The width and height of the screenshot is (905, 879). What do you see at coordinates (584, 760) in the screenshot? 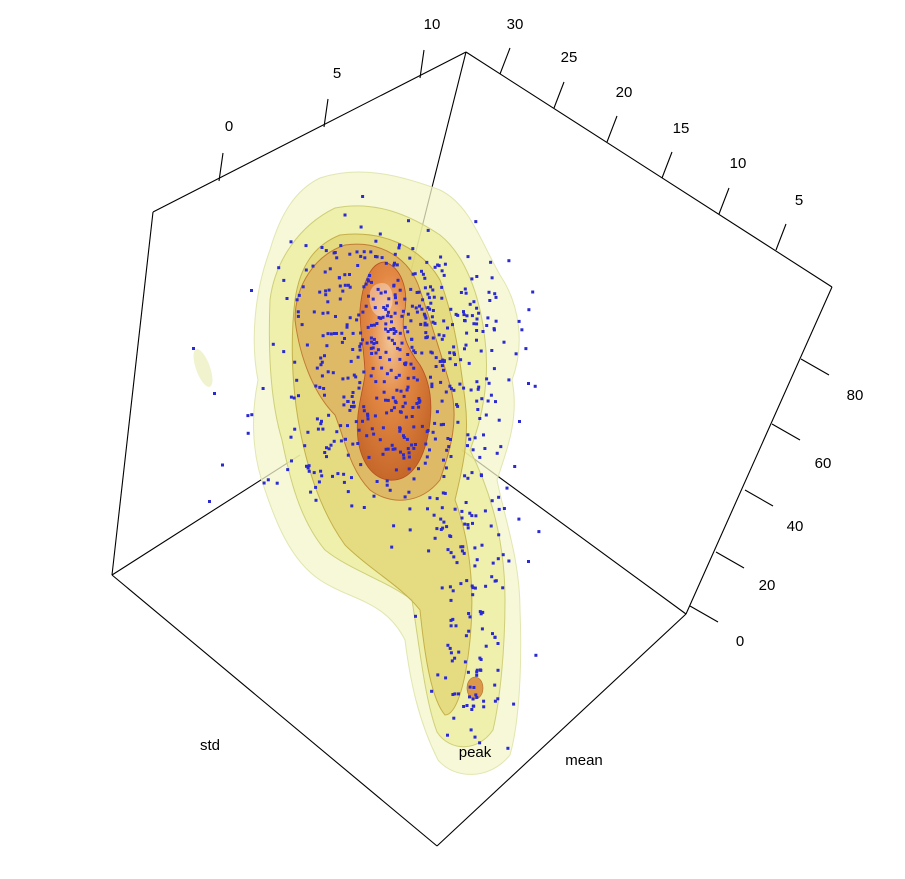
I see `axis-title-mean: mean` at bounding box center [584, 760].